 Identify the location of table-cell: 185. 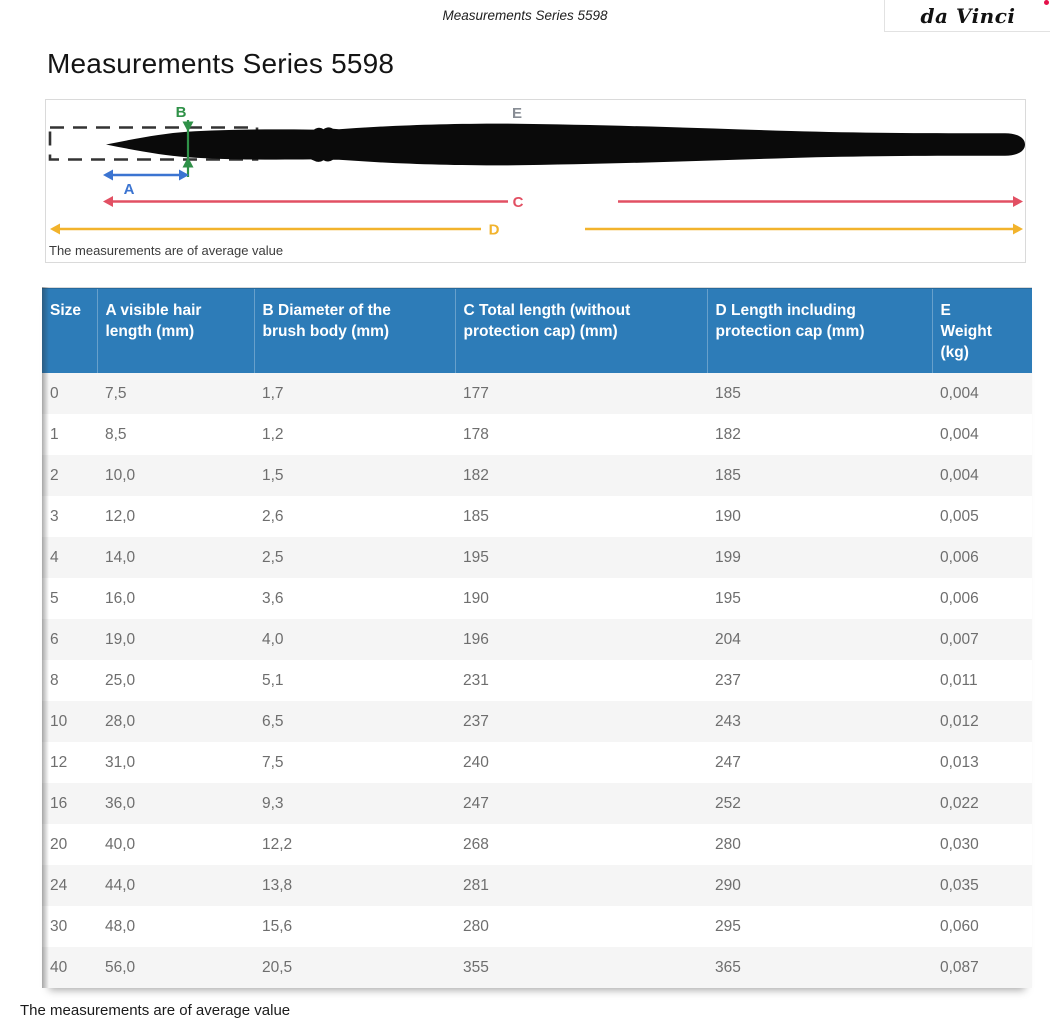
(476, 516).